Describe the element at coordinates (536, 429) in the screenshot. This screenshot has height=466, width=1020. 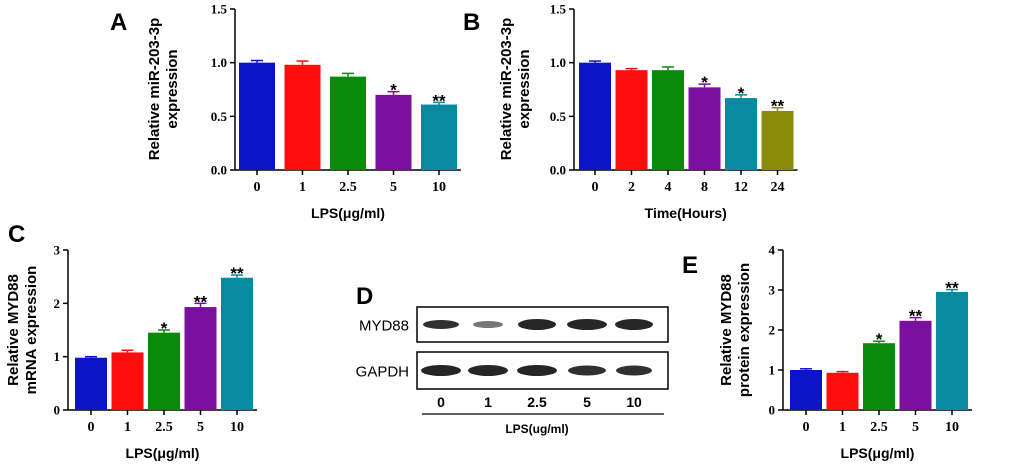
I see `blot-x-label: LPS(ug/ml)` at that location.